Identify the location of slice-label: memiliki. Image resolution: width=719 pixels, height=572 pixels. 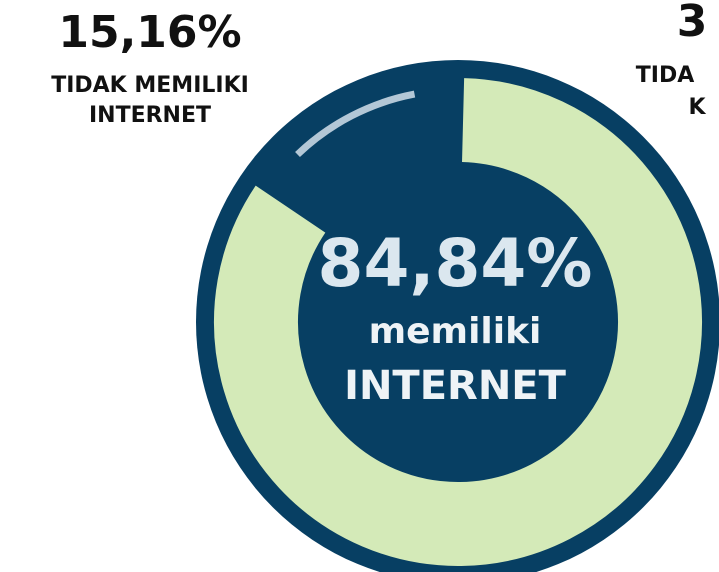
(455, 331).